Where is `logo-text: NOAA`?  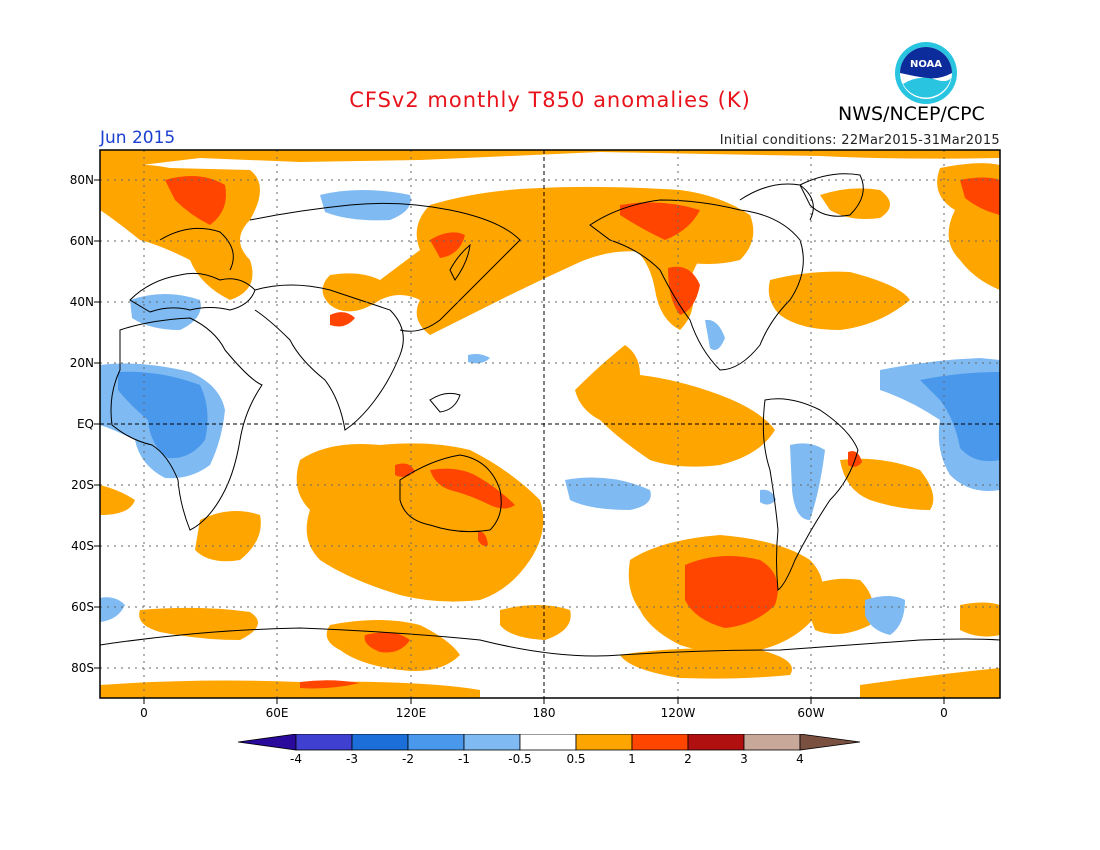
logo-text: NOAA is located at coordinates (926, 64).